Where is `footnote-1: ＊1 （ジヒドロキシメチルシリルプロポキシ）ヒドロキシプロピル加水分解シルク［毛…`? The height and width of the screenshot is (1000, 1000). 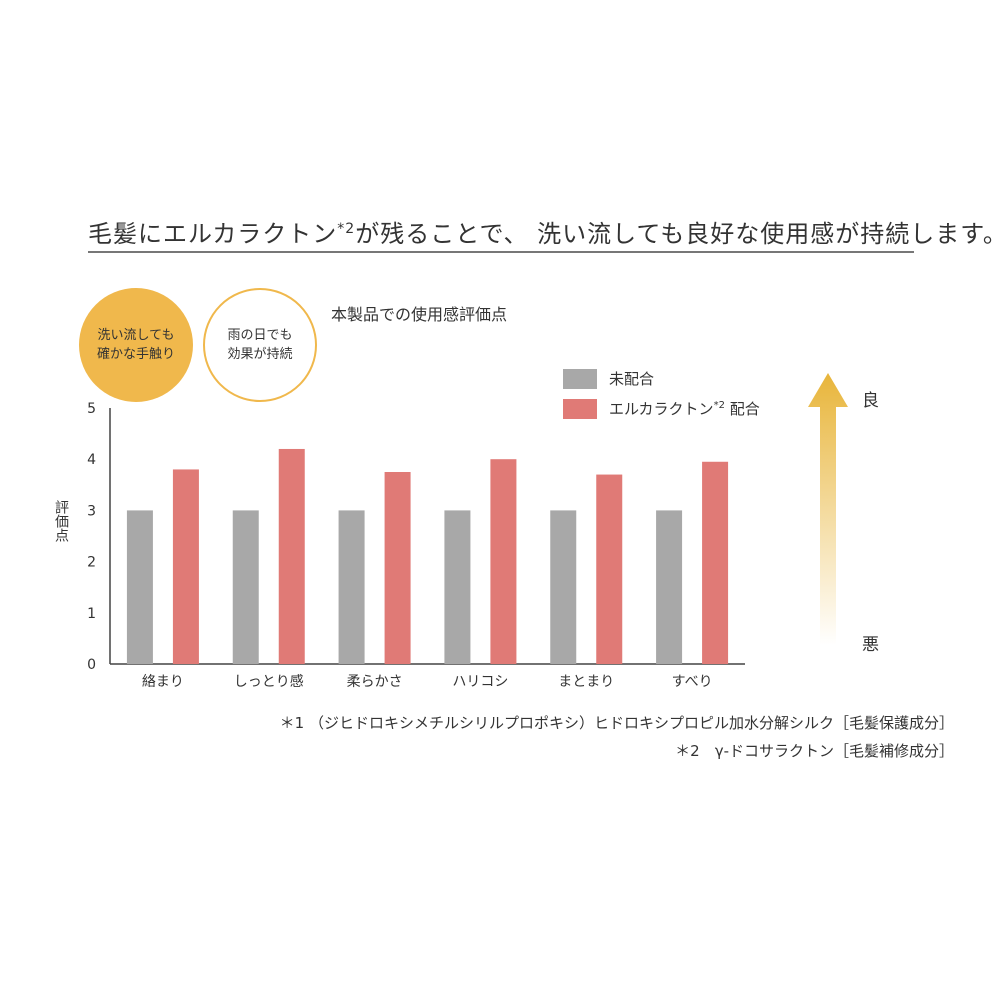
footnote-1: ＊1 （ジヒドロキシメチルシリルプロポキシ）ヒドロキシプロピル加水分解シルク［毛… is located at coordinates (616, 723).